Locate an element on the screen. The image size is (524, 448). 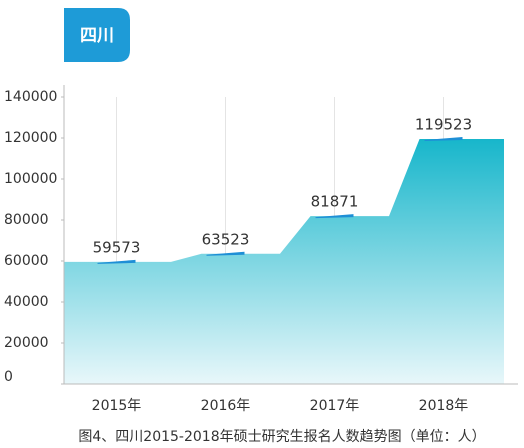
x-tick-label: 2017年 is located at coordinates (335, 406).